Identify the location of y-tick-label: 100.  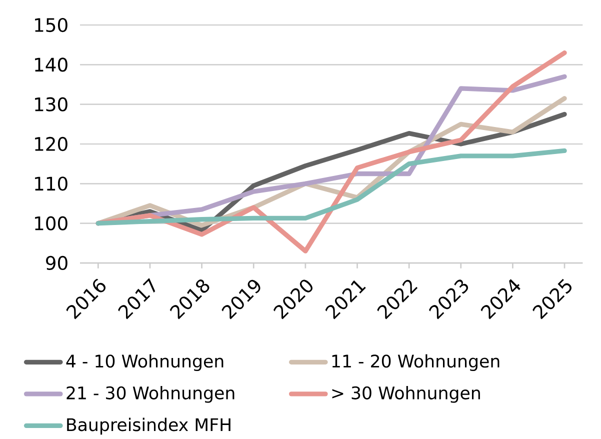
(51, 223).